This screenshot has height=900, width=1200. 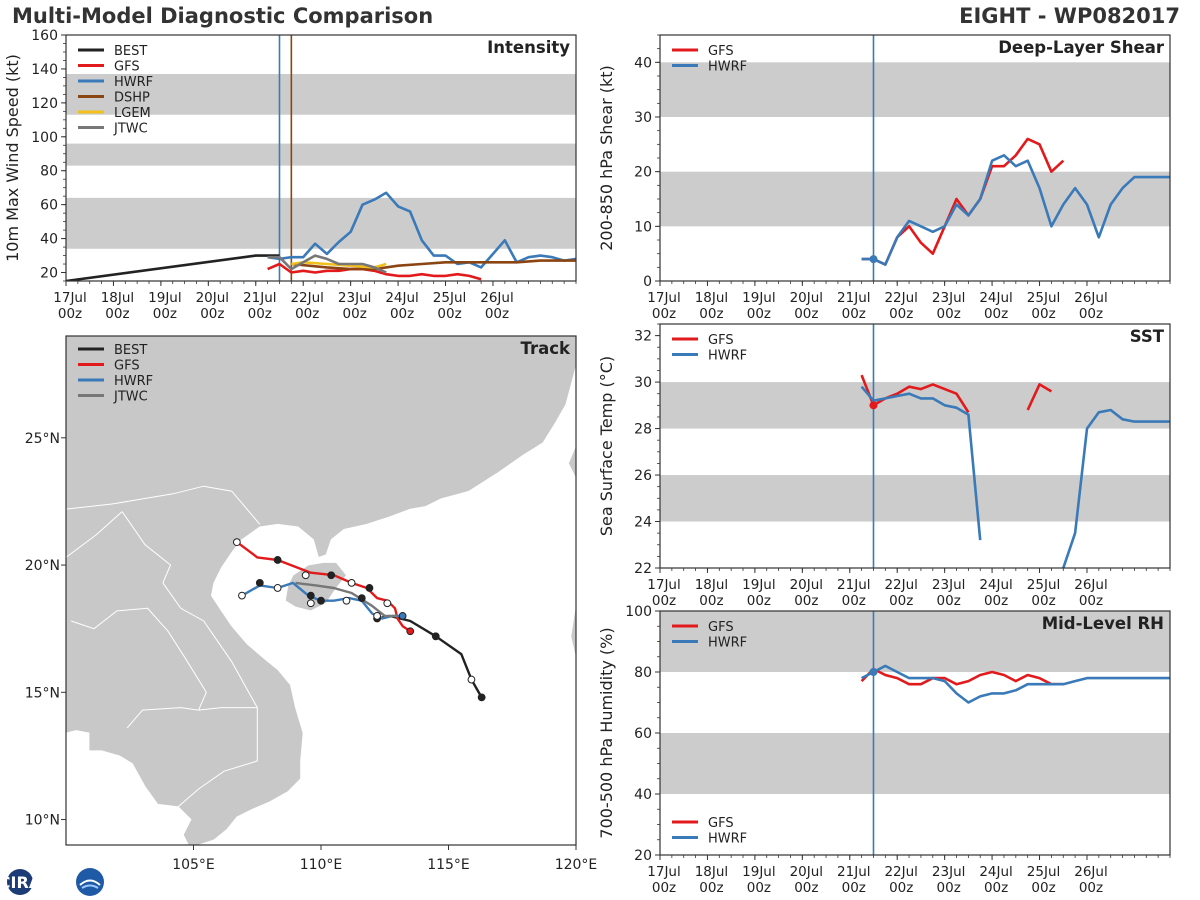 I want to click on x-tick-label: 23Jul, so click(x=948, y=585).